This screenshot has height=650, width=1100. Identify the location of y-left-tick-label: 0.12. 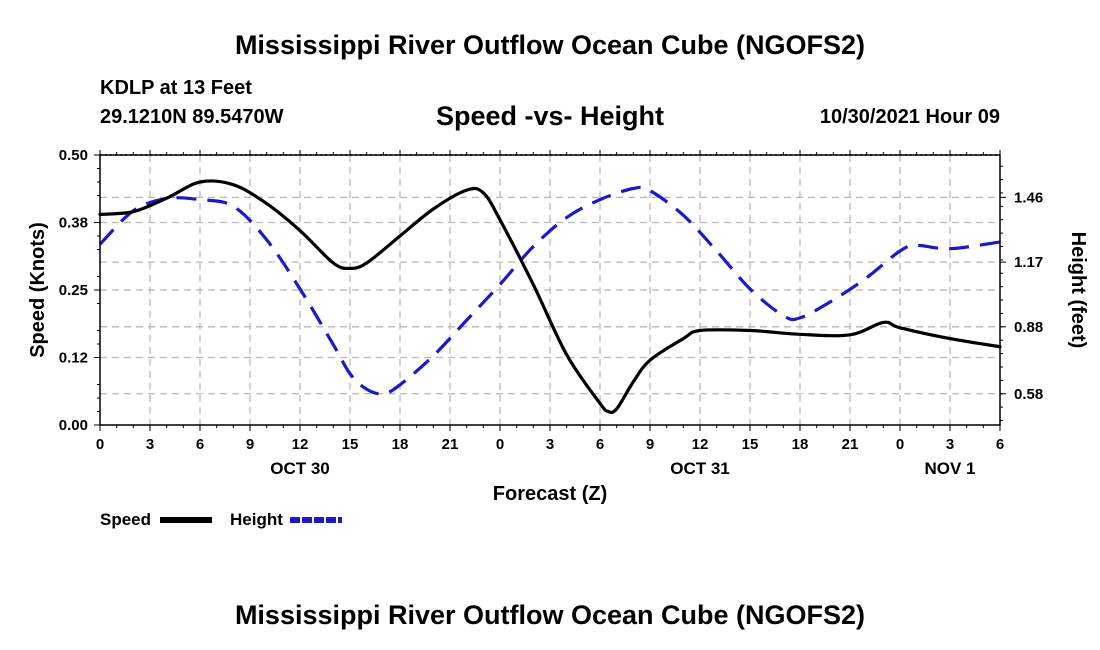
(73, 358).